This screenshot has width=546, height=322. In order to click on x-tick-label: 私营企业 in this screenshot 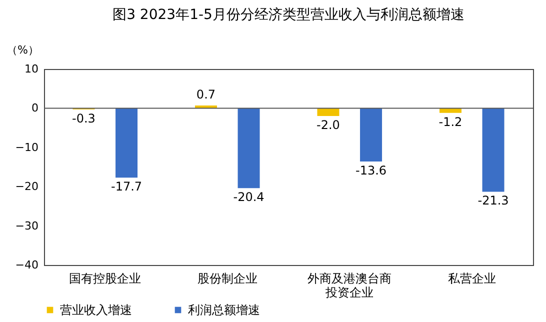, I will do `click(472, 279)`.